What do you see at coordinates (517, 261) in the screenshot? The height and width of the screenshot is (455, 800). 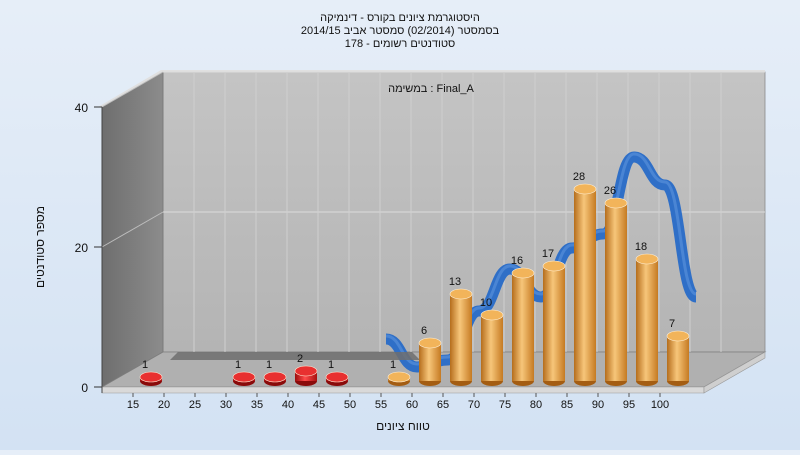 I see `bar-value-label: 16` at bounding box center [517, 261].